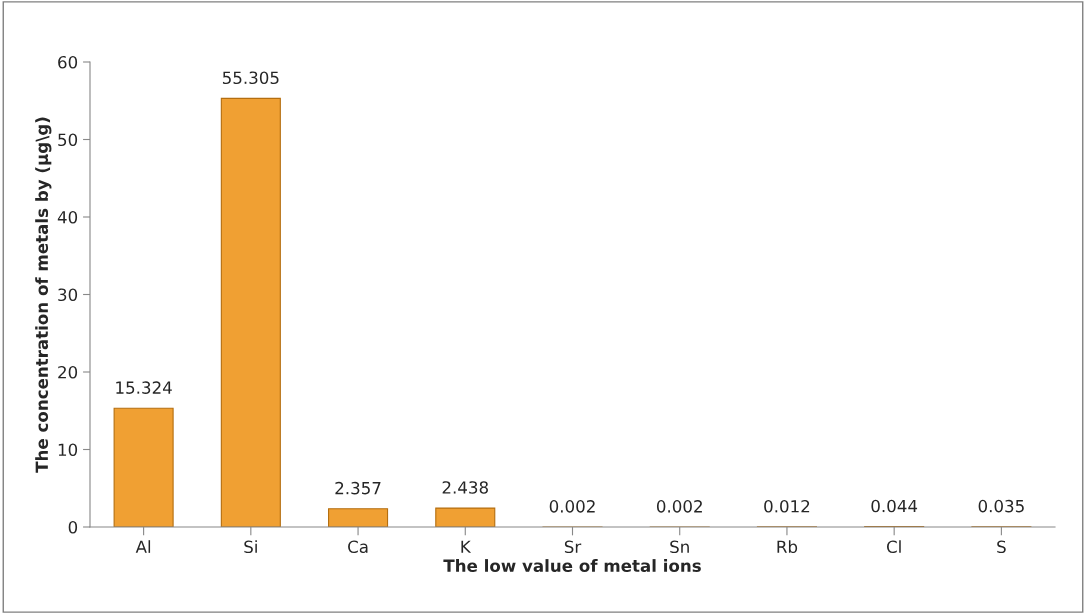  I want to click on x-tick-label: Rb, so click(787, 547).